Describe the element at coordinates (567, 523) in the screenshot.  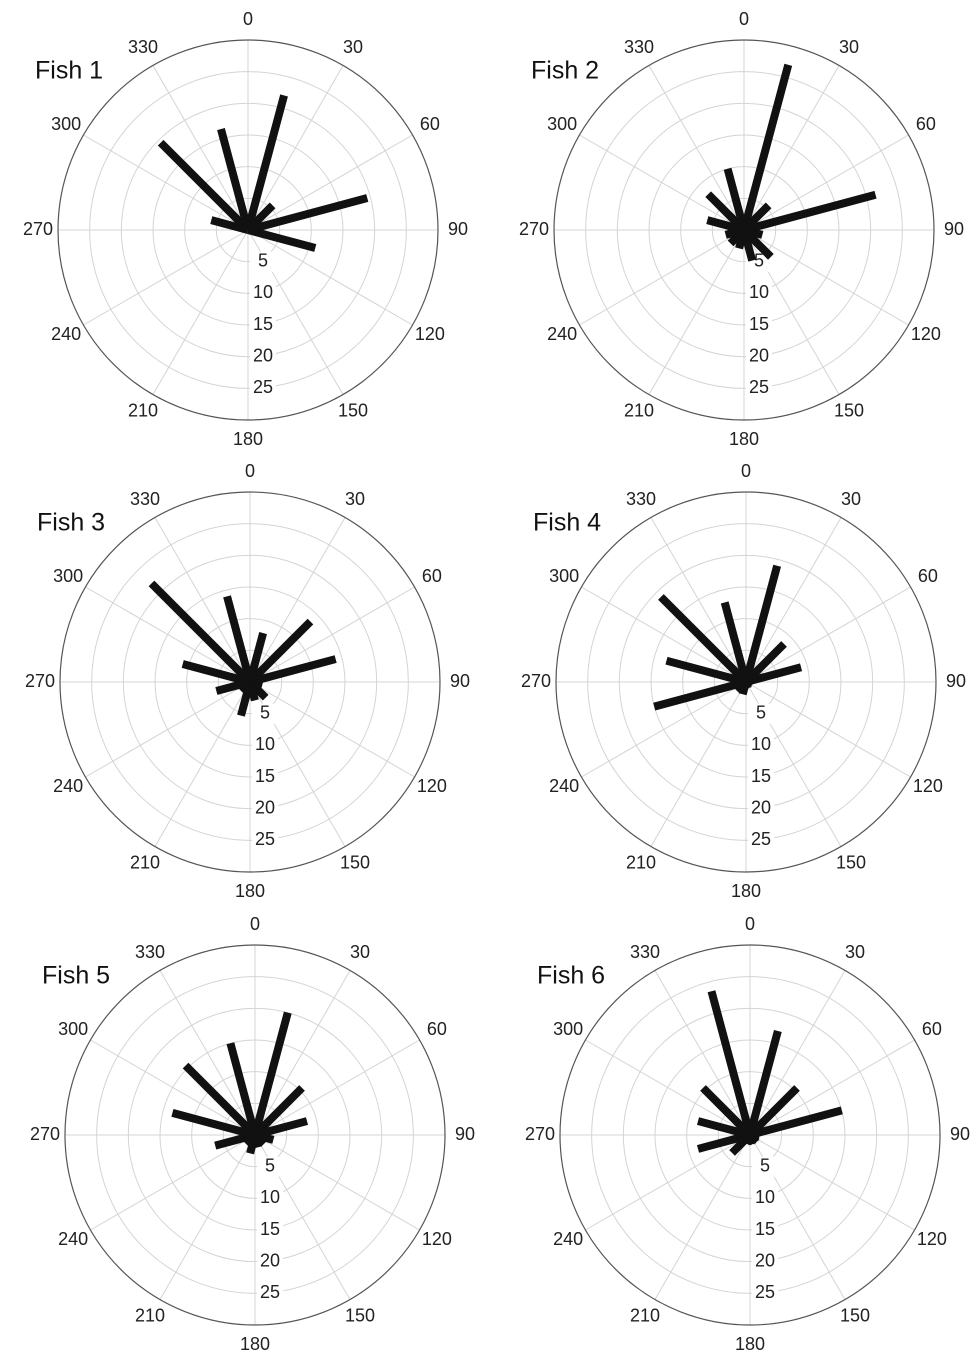
I see `chart-title: Fish 4` at that location.